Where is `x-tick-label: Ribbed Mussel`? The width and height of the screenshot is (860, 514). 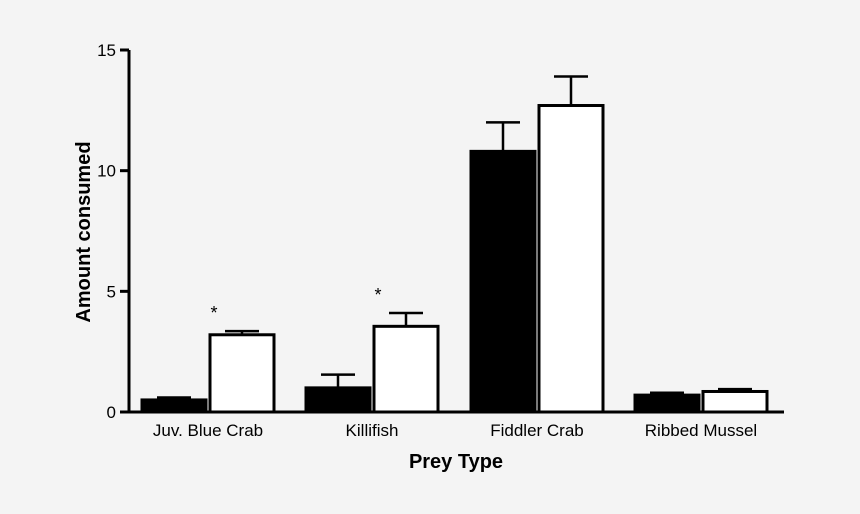
x-tick-label: Ribbed Mussel is located at coordinates (701, 430).